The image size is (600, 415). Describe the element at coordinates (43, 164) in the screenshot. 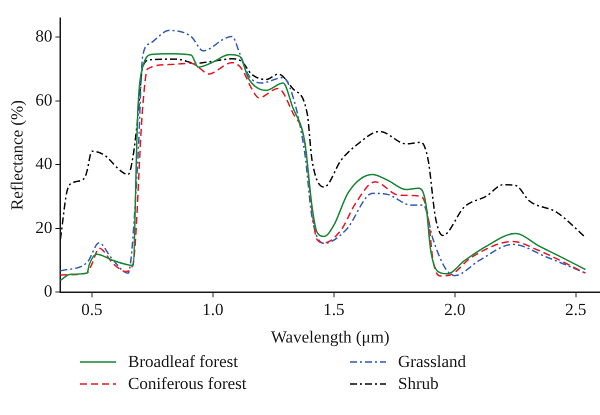

I see `y-tick-label: 40` at that location.